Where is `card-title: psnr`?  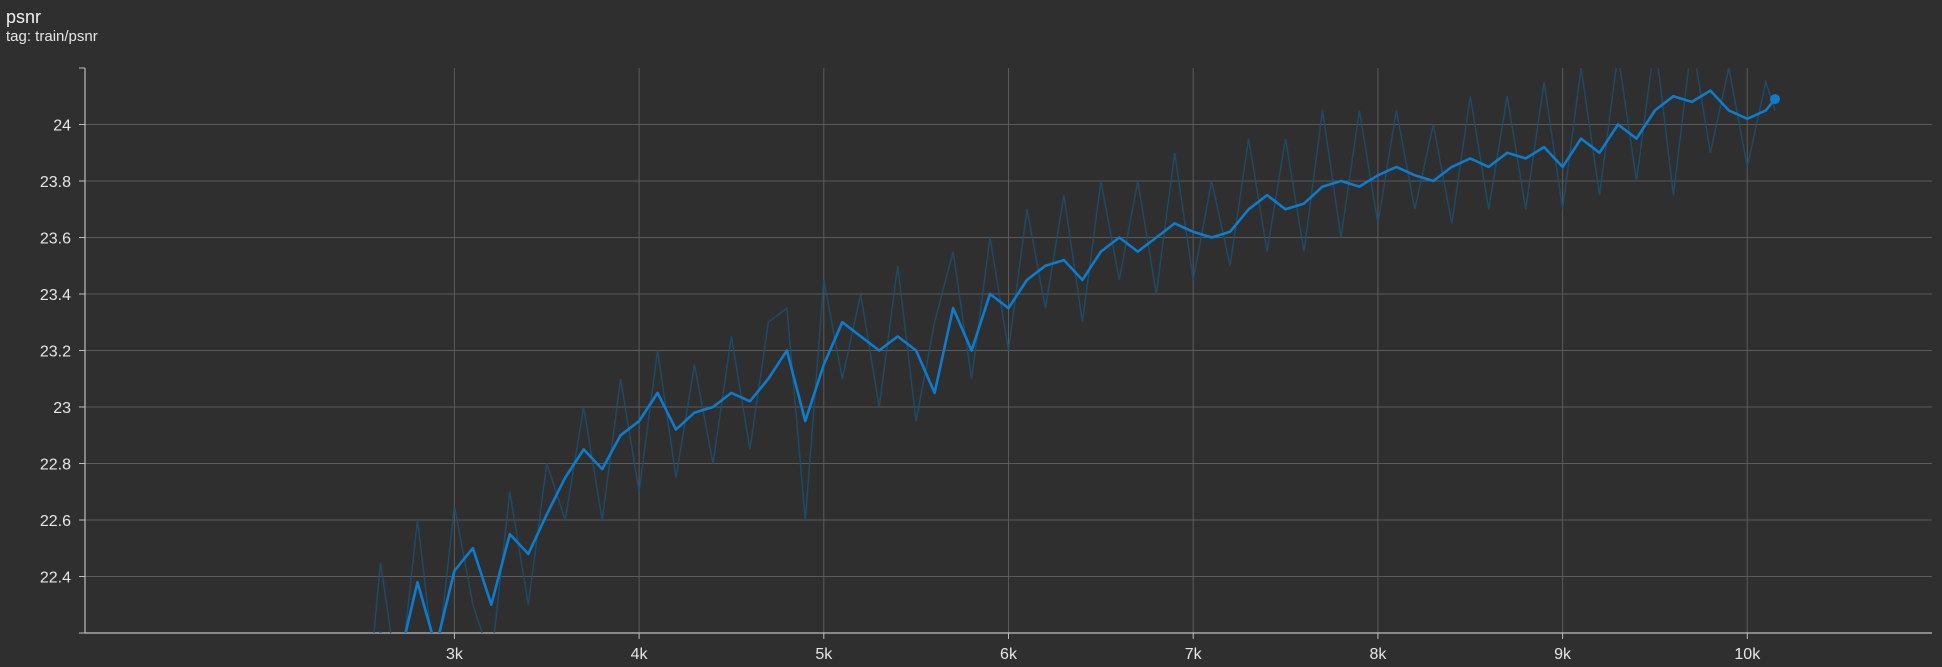
card-title: psnr is located at coordinates (24, 17).